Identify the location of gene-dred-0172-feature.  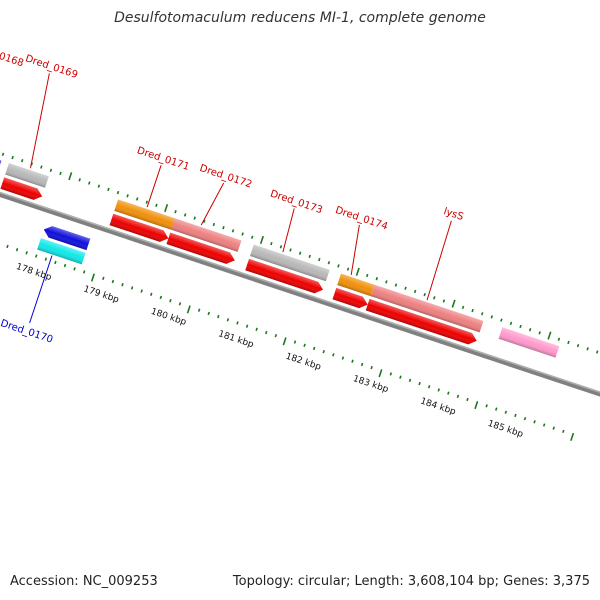
(206, 235).